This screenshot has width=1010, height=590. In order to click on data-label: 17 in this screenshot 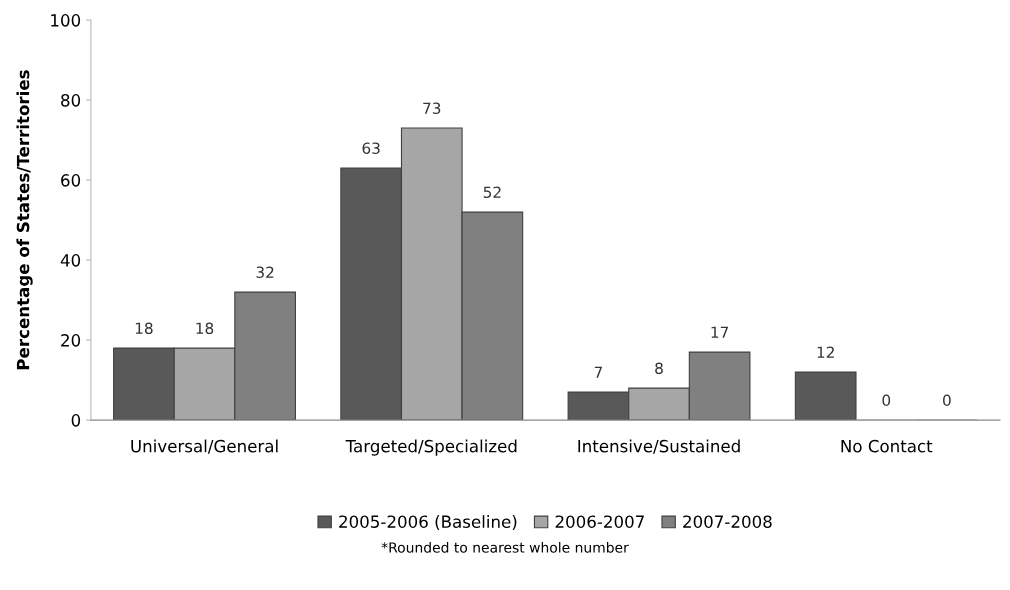, I will do `click(720, 332)`.